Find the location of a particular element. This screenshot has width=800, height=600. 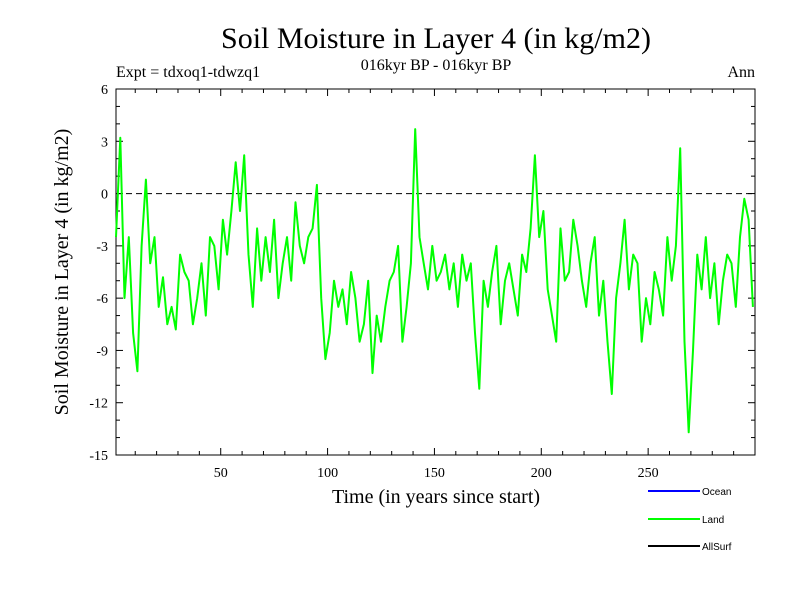

y-axis-label: Soil Moisture in Layer 4 (in kg/m2) is located at coordinates (62, 272).